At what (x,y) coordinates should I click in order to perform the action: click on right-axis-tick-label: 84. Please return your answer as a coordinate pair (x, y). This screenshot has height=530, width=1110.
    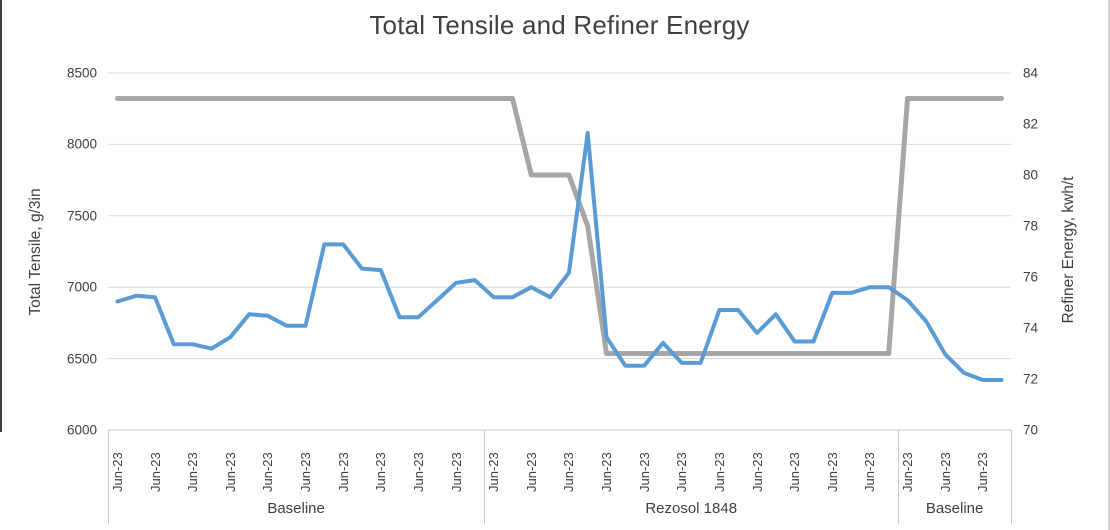
    Looking at the image, I should click on (1031, 73).